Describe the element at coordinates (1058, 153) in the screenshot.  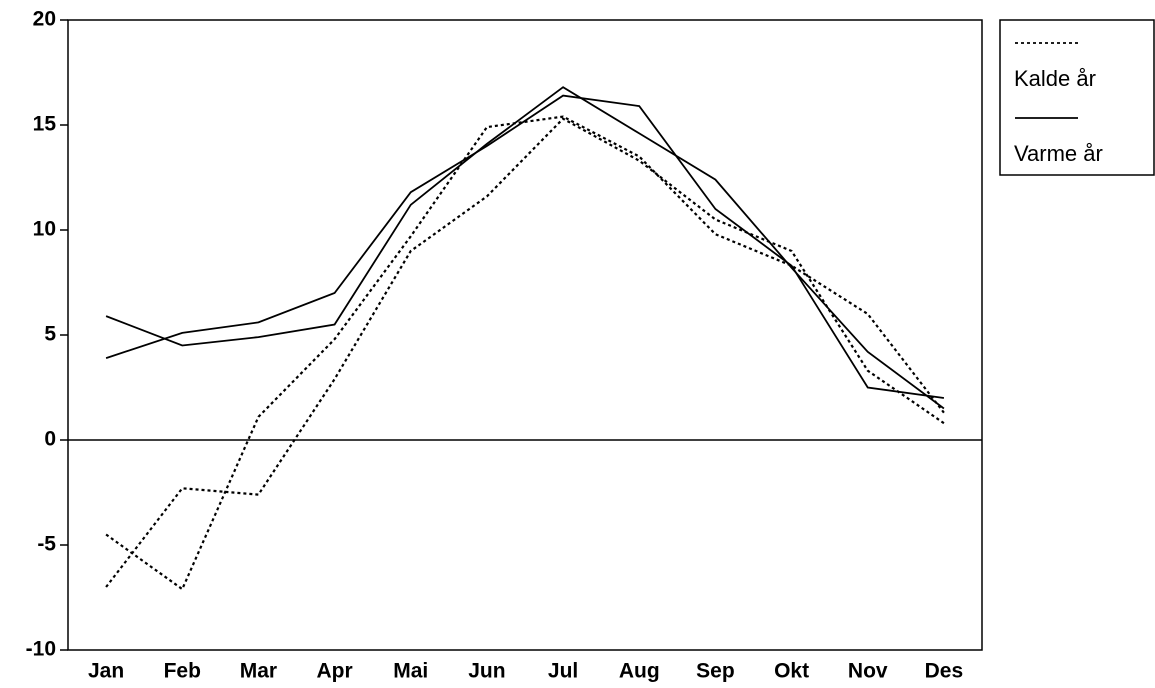
I see `legend-label: Varme år` at that location.